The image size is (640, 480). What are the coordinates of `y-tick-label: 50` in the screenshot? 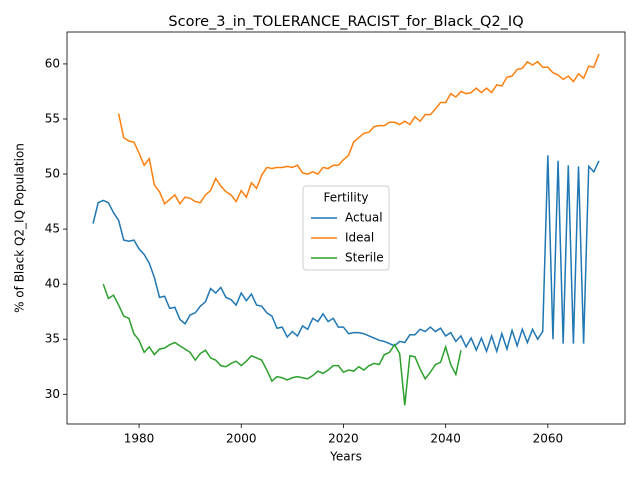 It's located at (52, 174).